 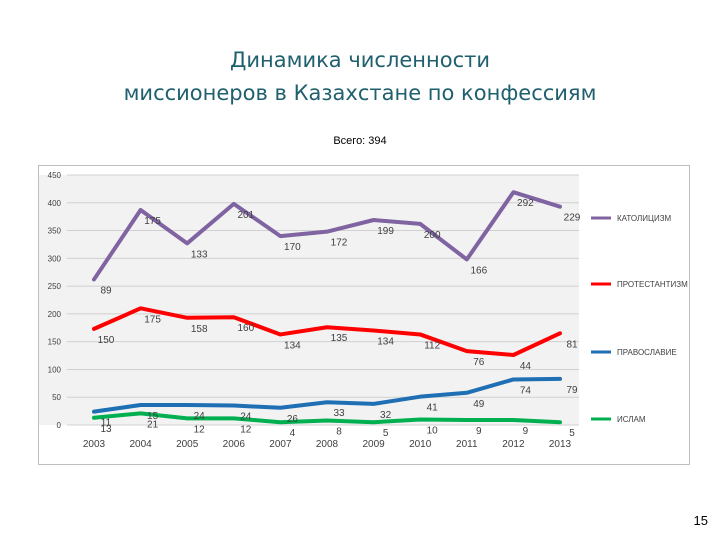 What do you see at coordinates (55, 342) in the screenshot?
I see `y-tick-label: 150` at bounding box center [55, 342].